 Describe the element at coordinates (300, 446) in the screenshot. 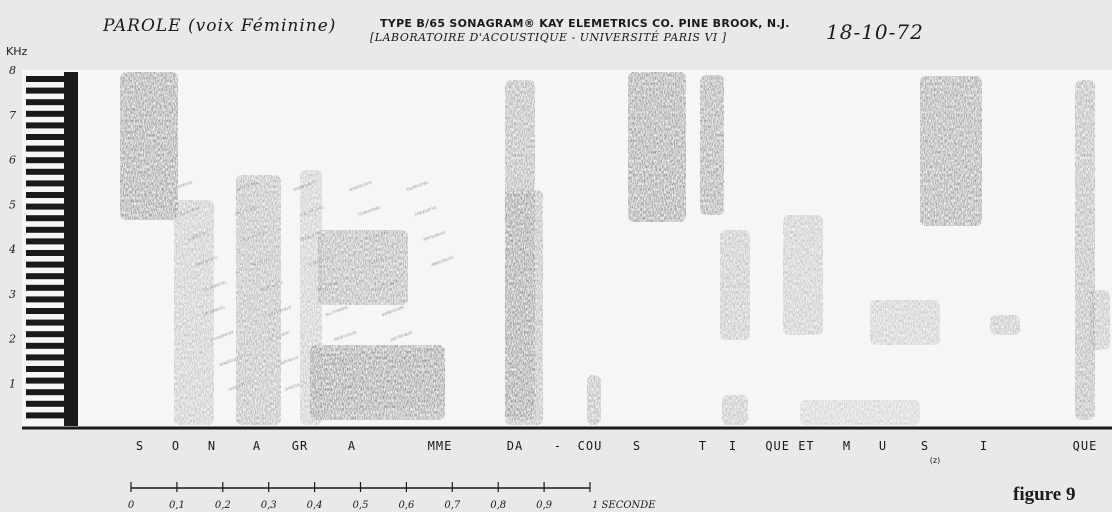

I see `phoneme-label: GR` at that location.